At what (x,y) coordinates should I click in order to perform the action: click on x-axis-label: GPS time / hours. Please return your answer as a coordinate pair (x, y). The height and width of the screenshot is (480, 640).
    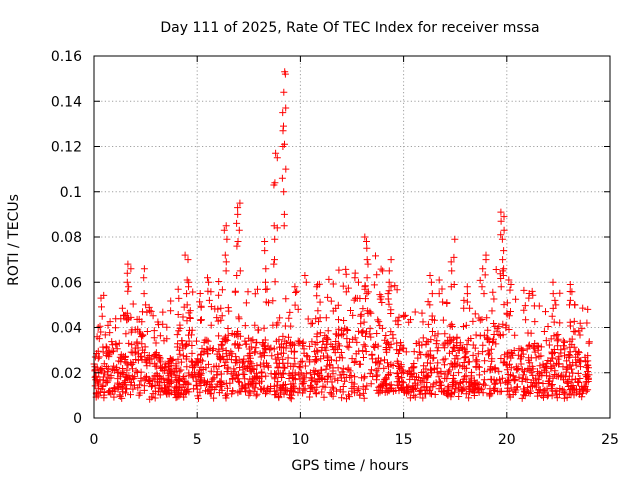
    Looking at the image, I should click on (349, 466).